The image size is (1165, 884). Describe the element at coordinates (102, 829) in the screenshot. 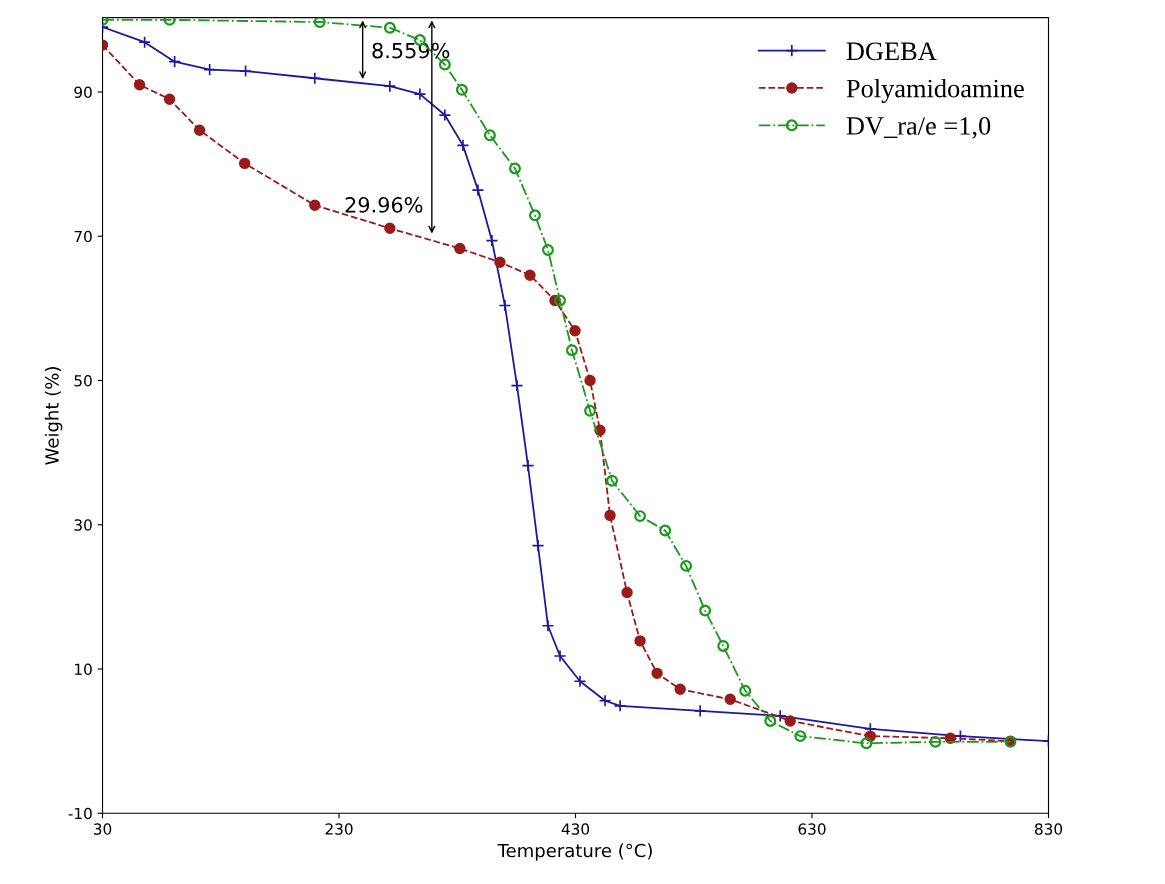

I see `x-tick-label: 30` at that location.